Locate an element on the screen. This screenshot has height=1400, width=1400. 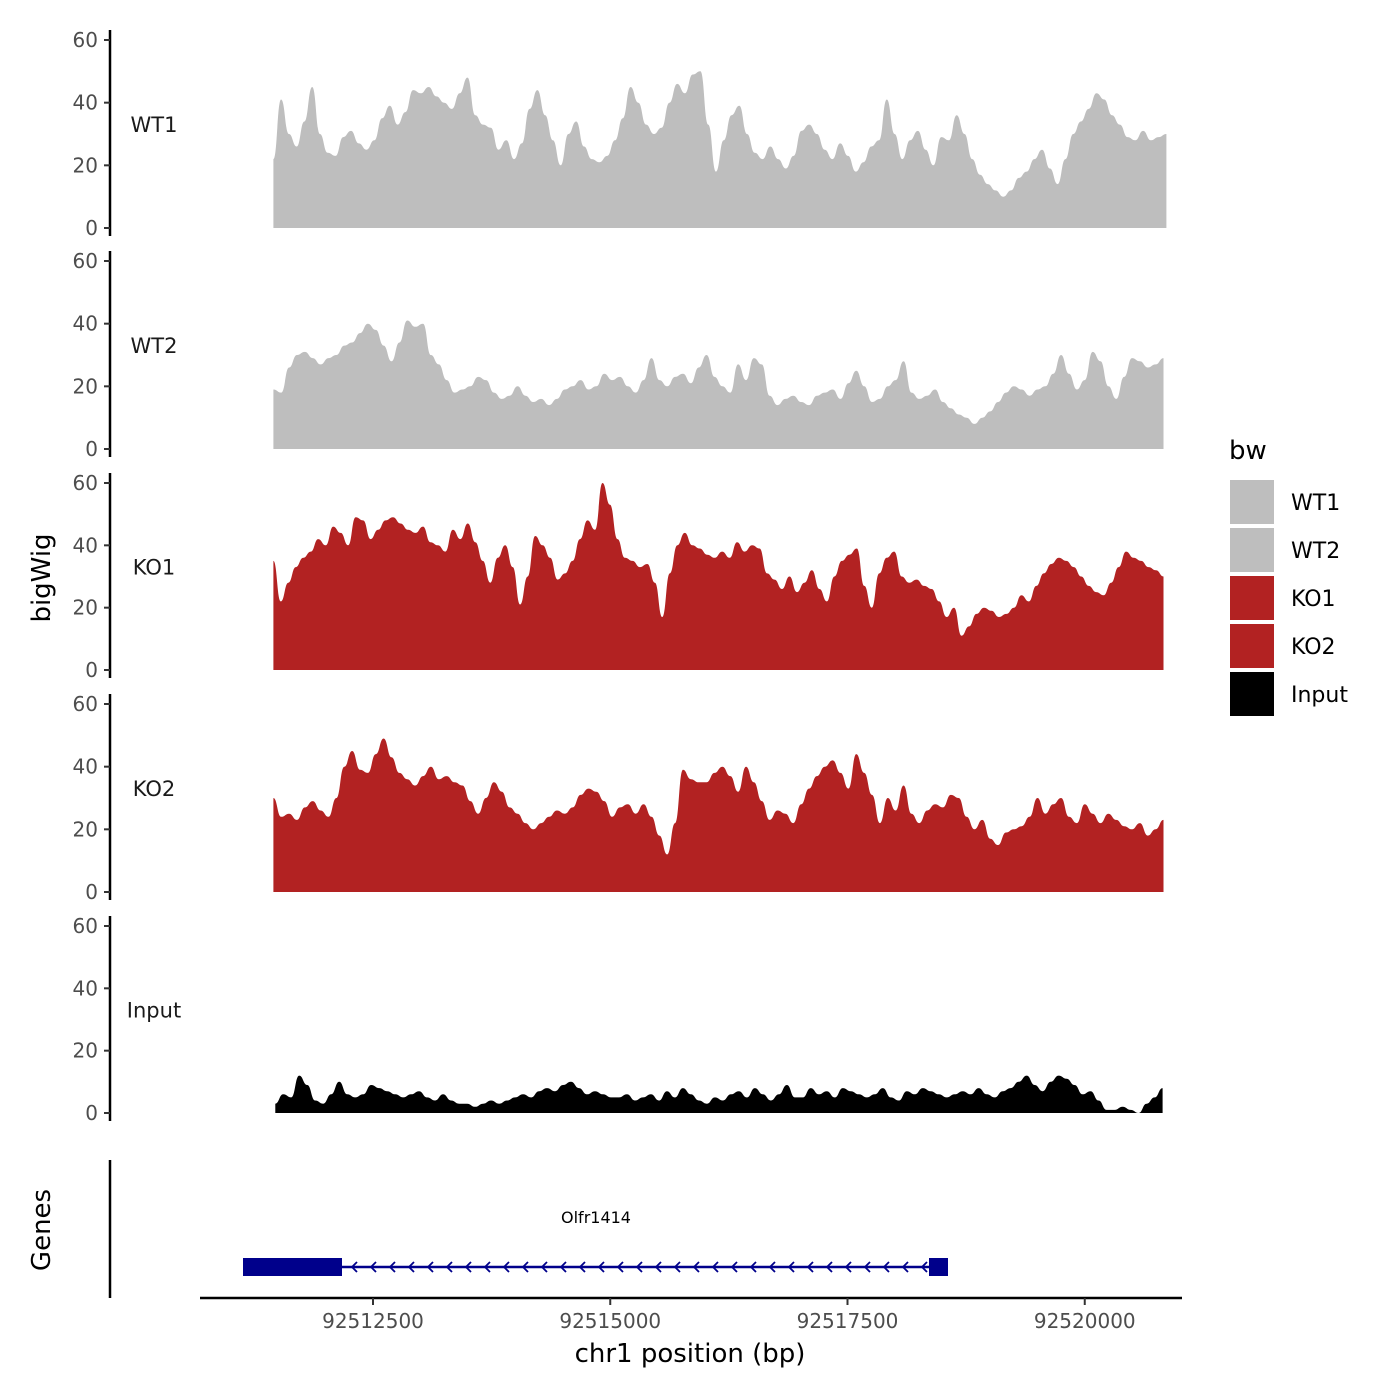
track-wt1: 0 20 40 60 WT1 is located at coordinates (620, 134).